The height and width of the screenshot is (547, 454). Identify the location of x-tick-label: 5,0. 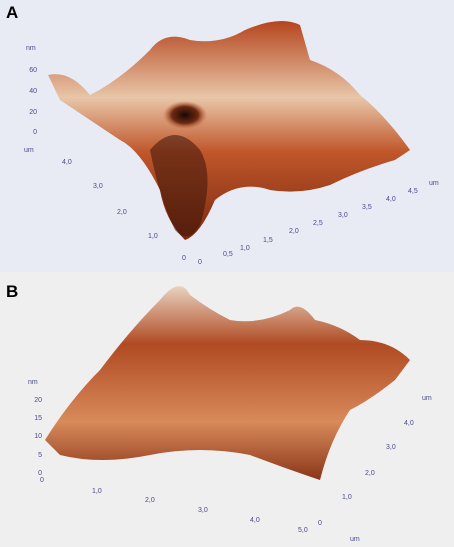
(303, 530).